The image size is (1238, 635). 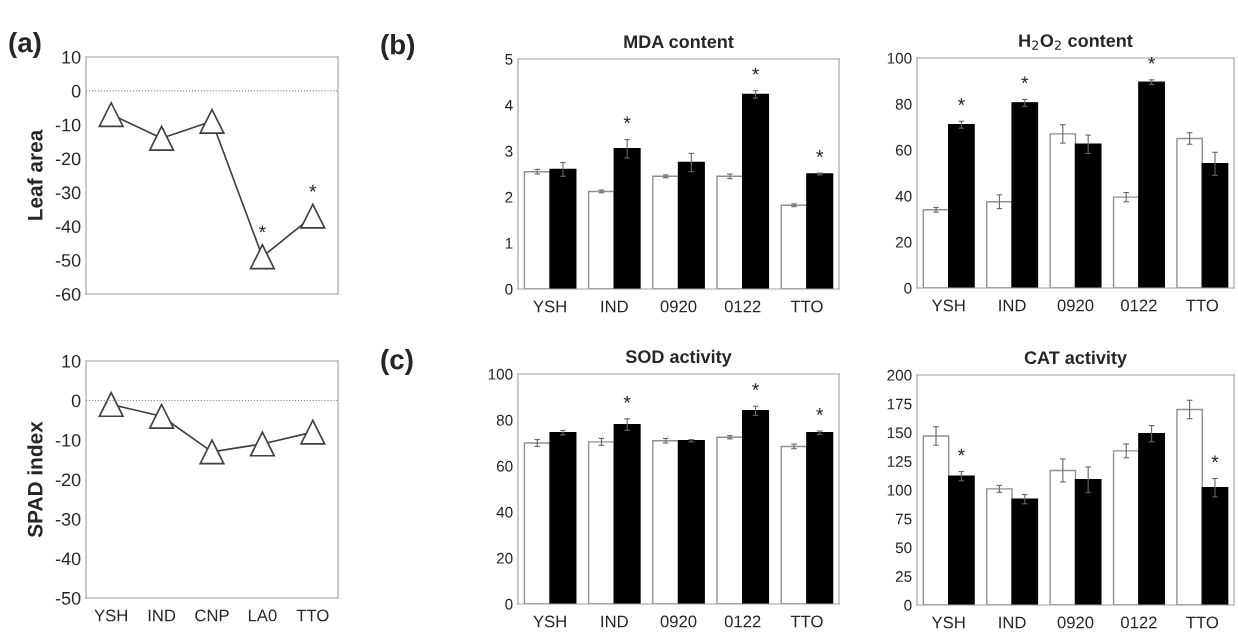 What do you see at coordinates (903, 576) in the screenshot?
I see `y-tick-label: 25` at bounding box center [903, 576].